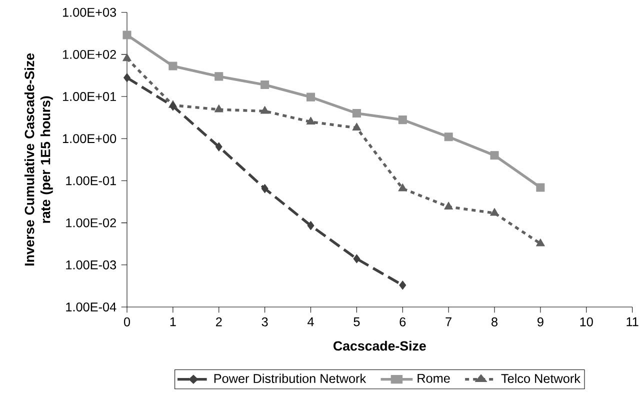 The height and width of the screenshot is (396, 644). I want to click on y-tick-label: 1.00E-03, so click(91, 265).